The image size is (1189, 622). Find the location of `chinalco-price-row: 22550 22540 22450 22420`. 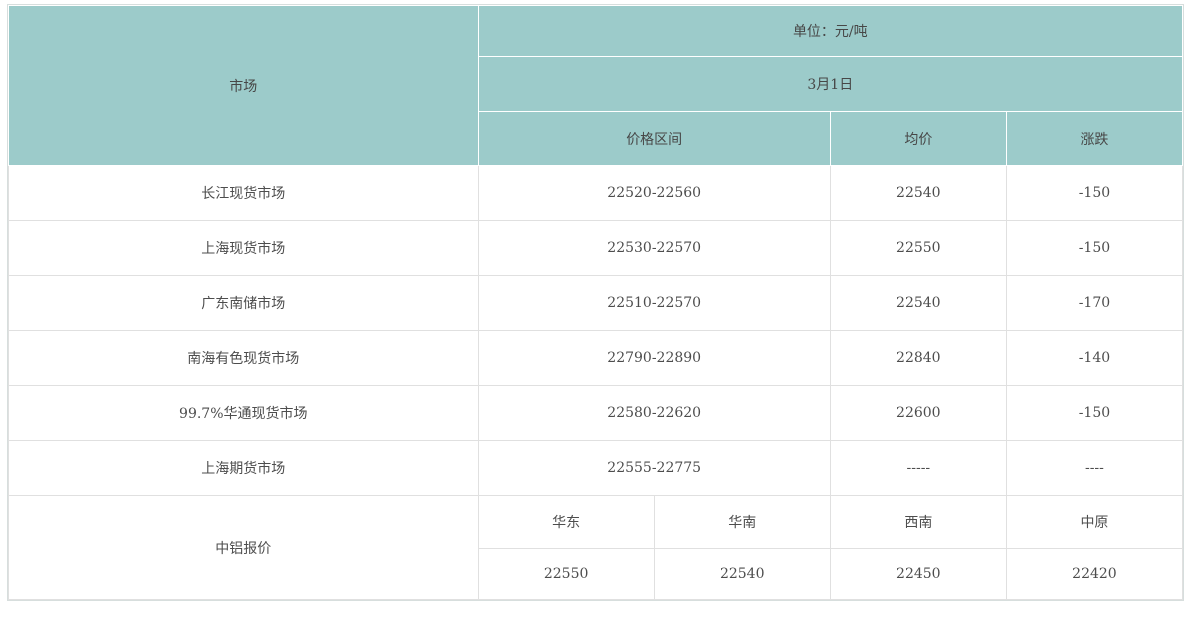

chinalco-price-row: 22550 22540 22450 22420 is located at coordinates (596, 574).